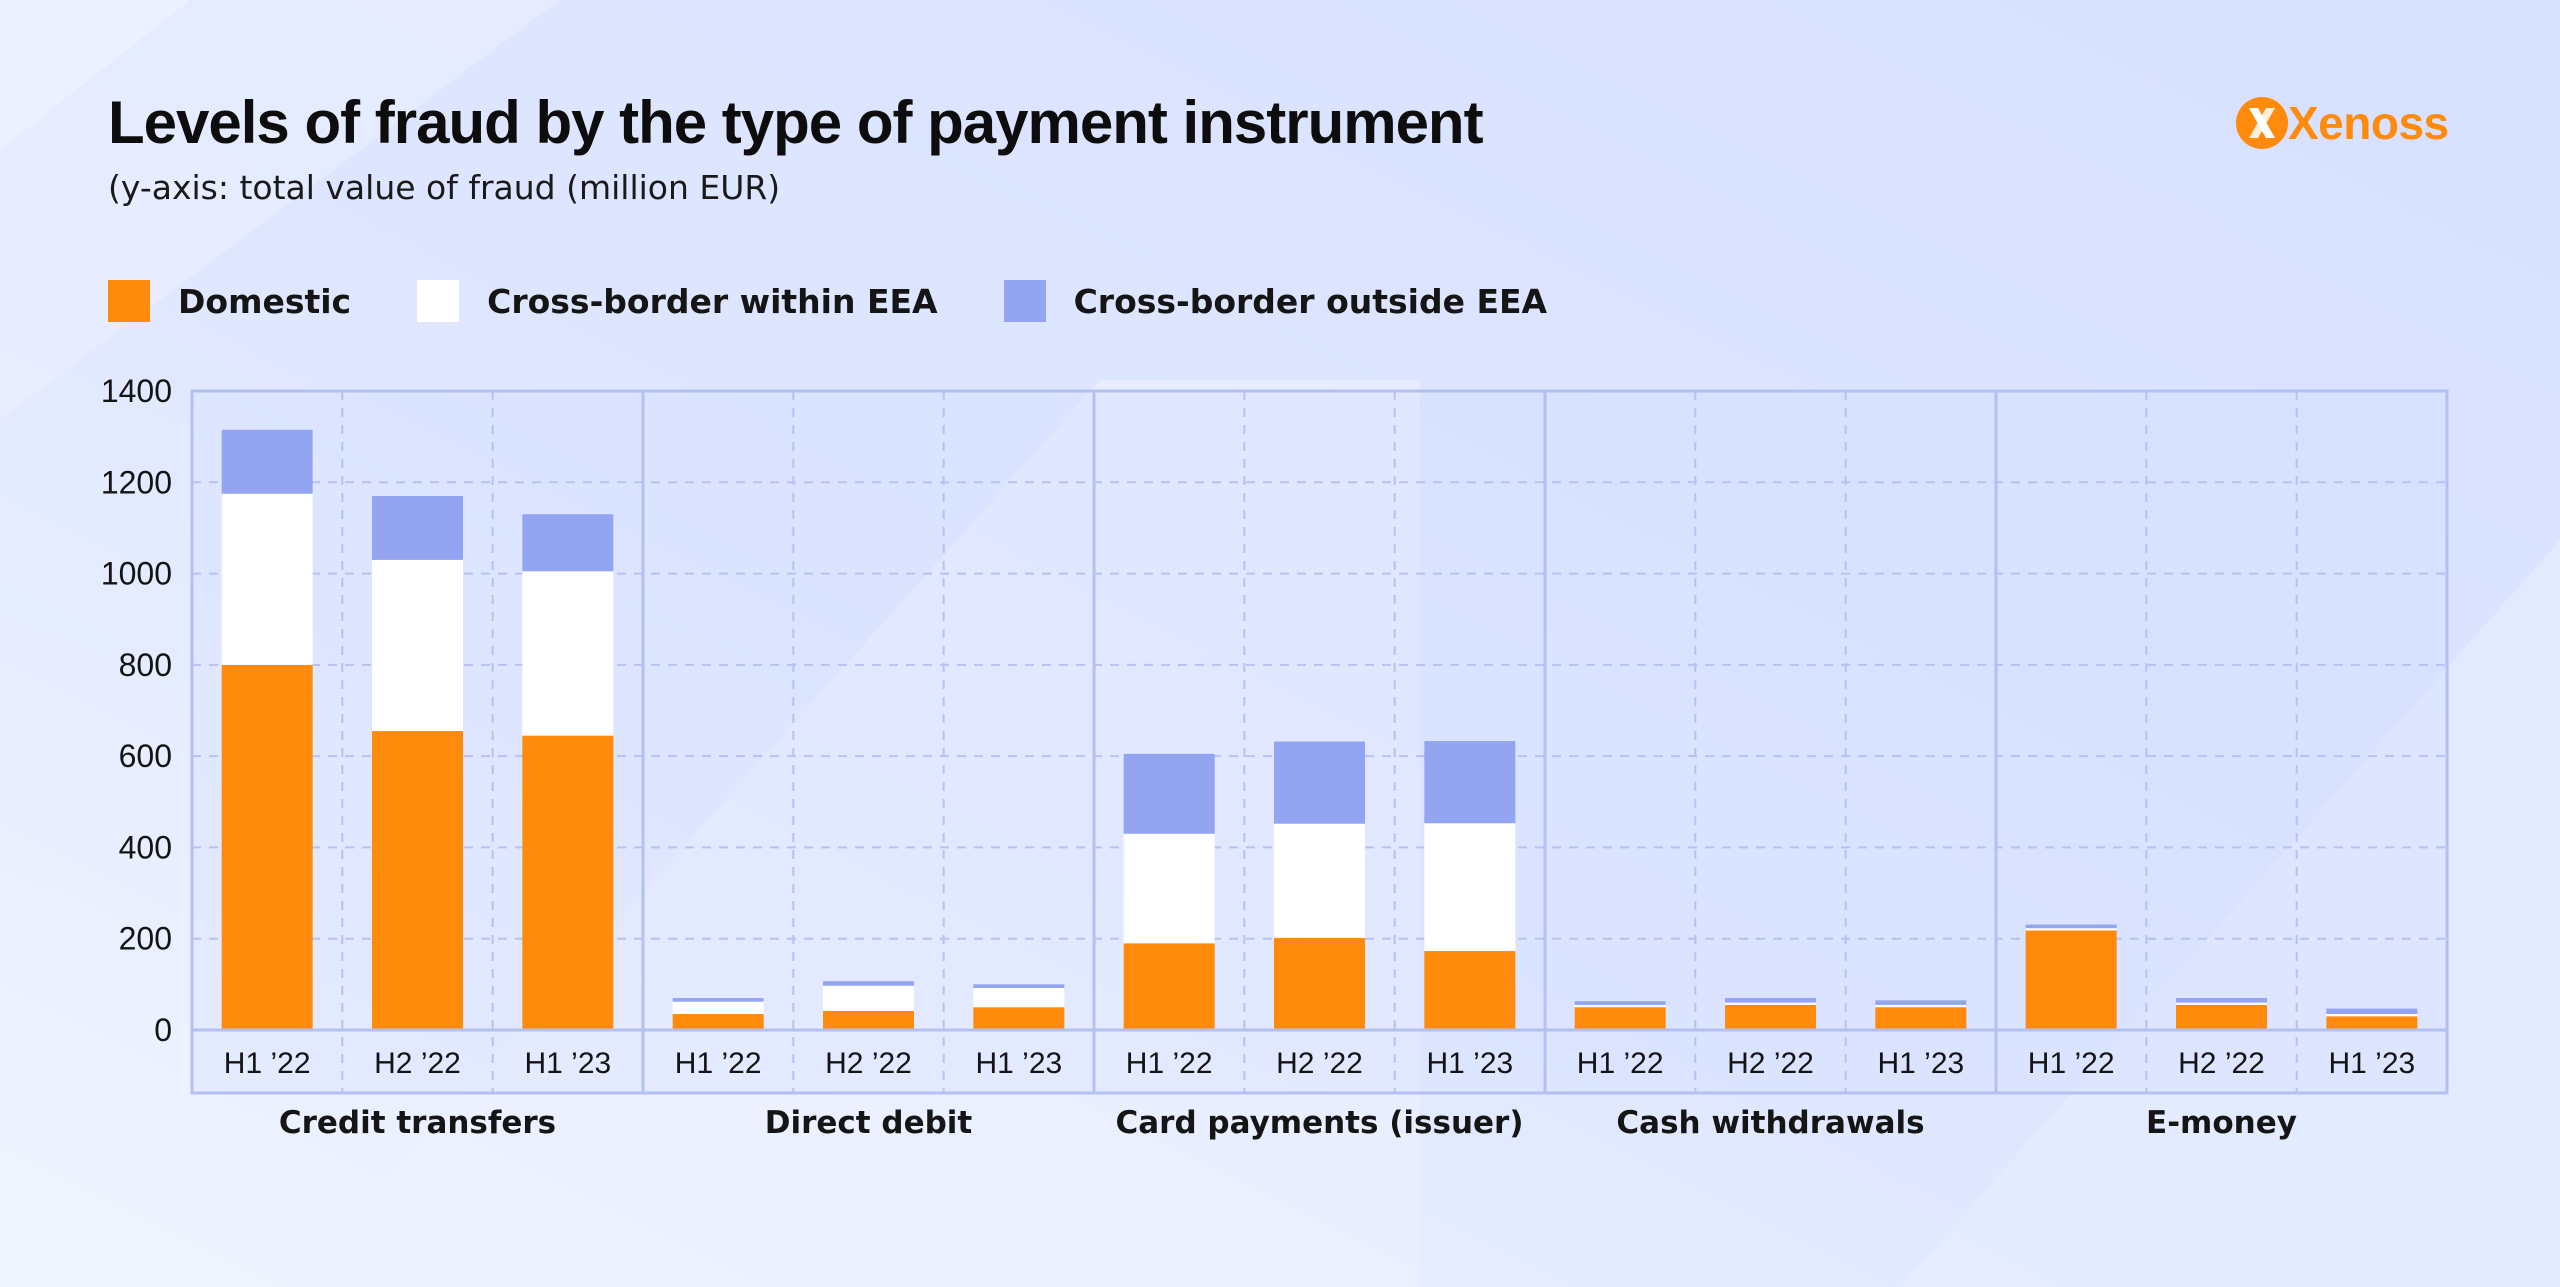 Image resolution: width=2560 pixels, height=1287 pixels. I want to click on logo-text: Xenoss, so click(2368, 123).